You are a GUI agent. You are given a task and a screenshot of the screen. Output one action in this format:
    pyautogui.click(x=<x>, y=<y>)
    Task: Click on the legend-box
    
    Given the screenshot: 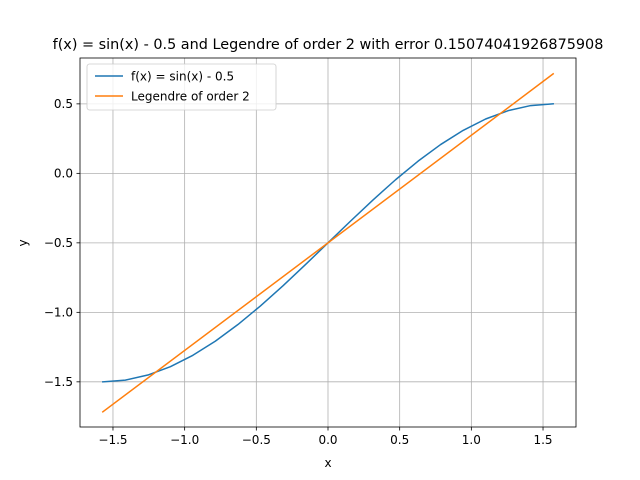 What is the action you would take?
    pyautogui.click(x=181, y=87)
    